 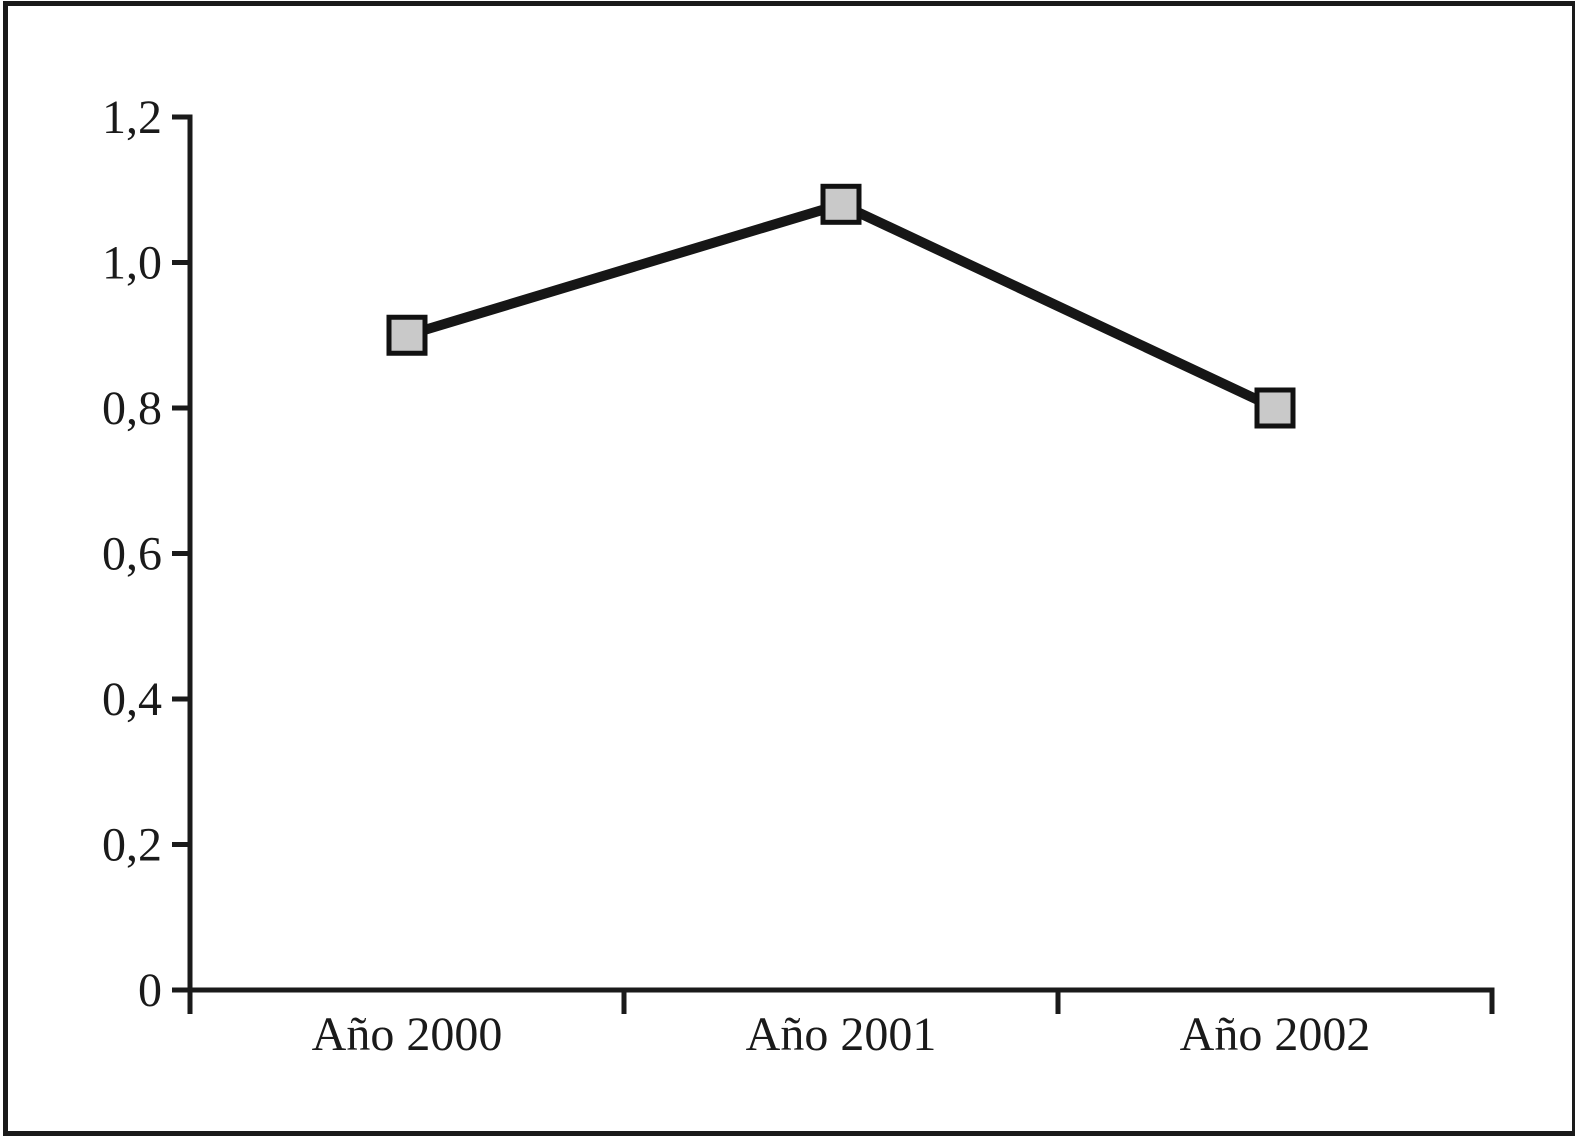 What do you see at coordinates (132, 117) in the screenshot?
I see `y-tick-label: 1,2` at bounding box center [132, 117].